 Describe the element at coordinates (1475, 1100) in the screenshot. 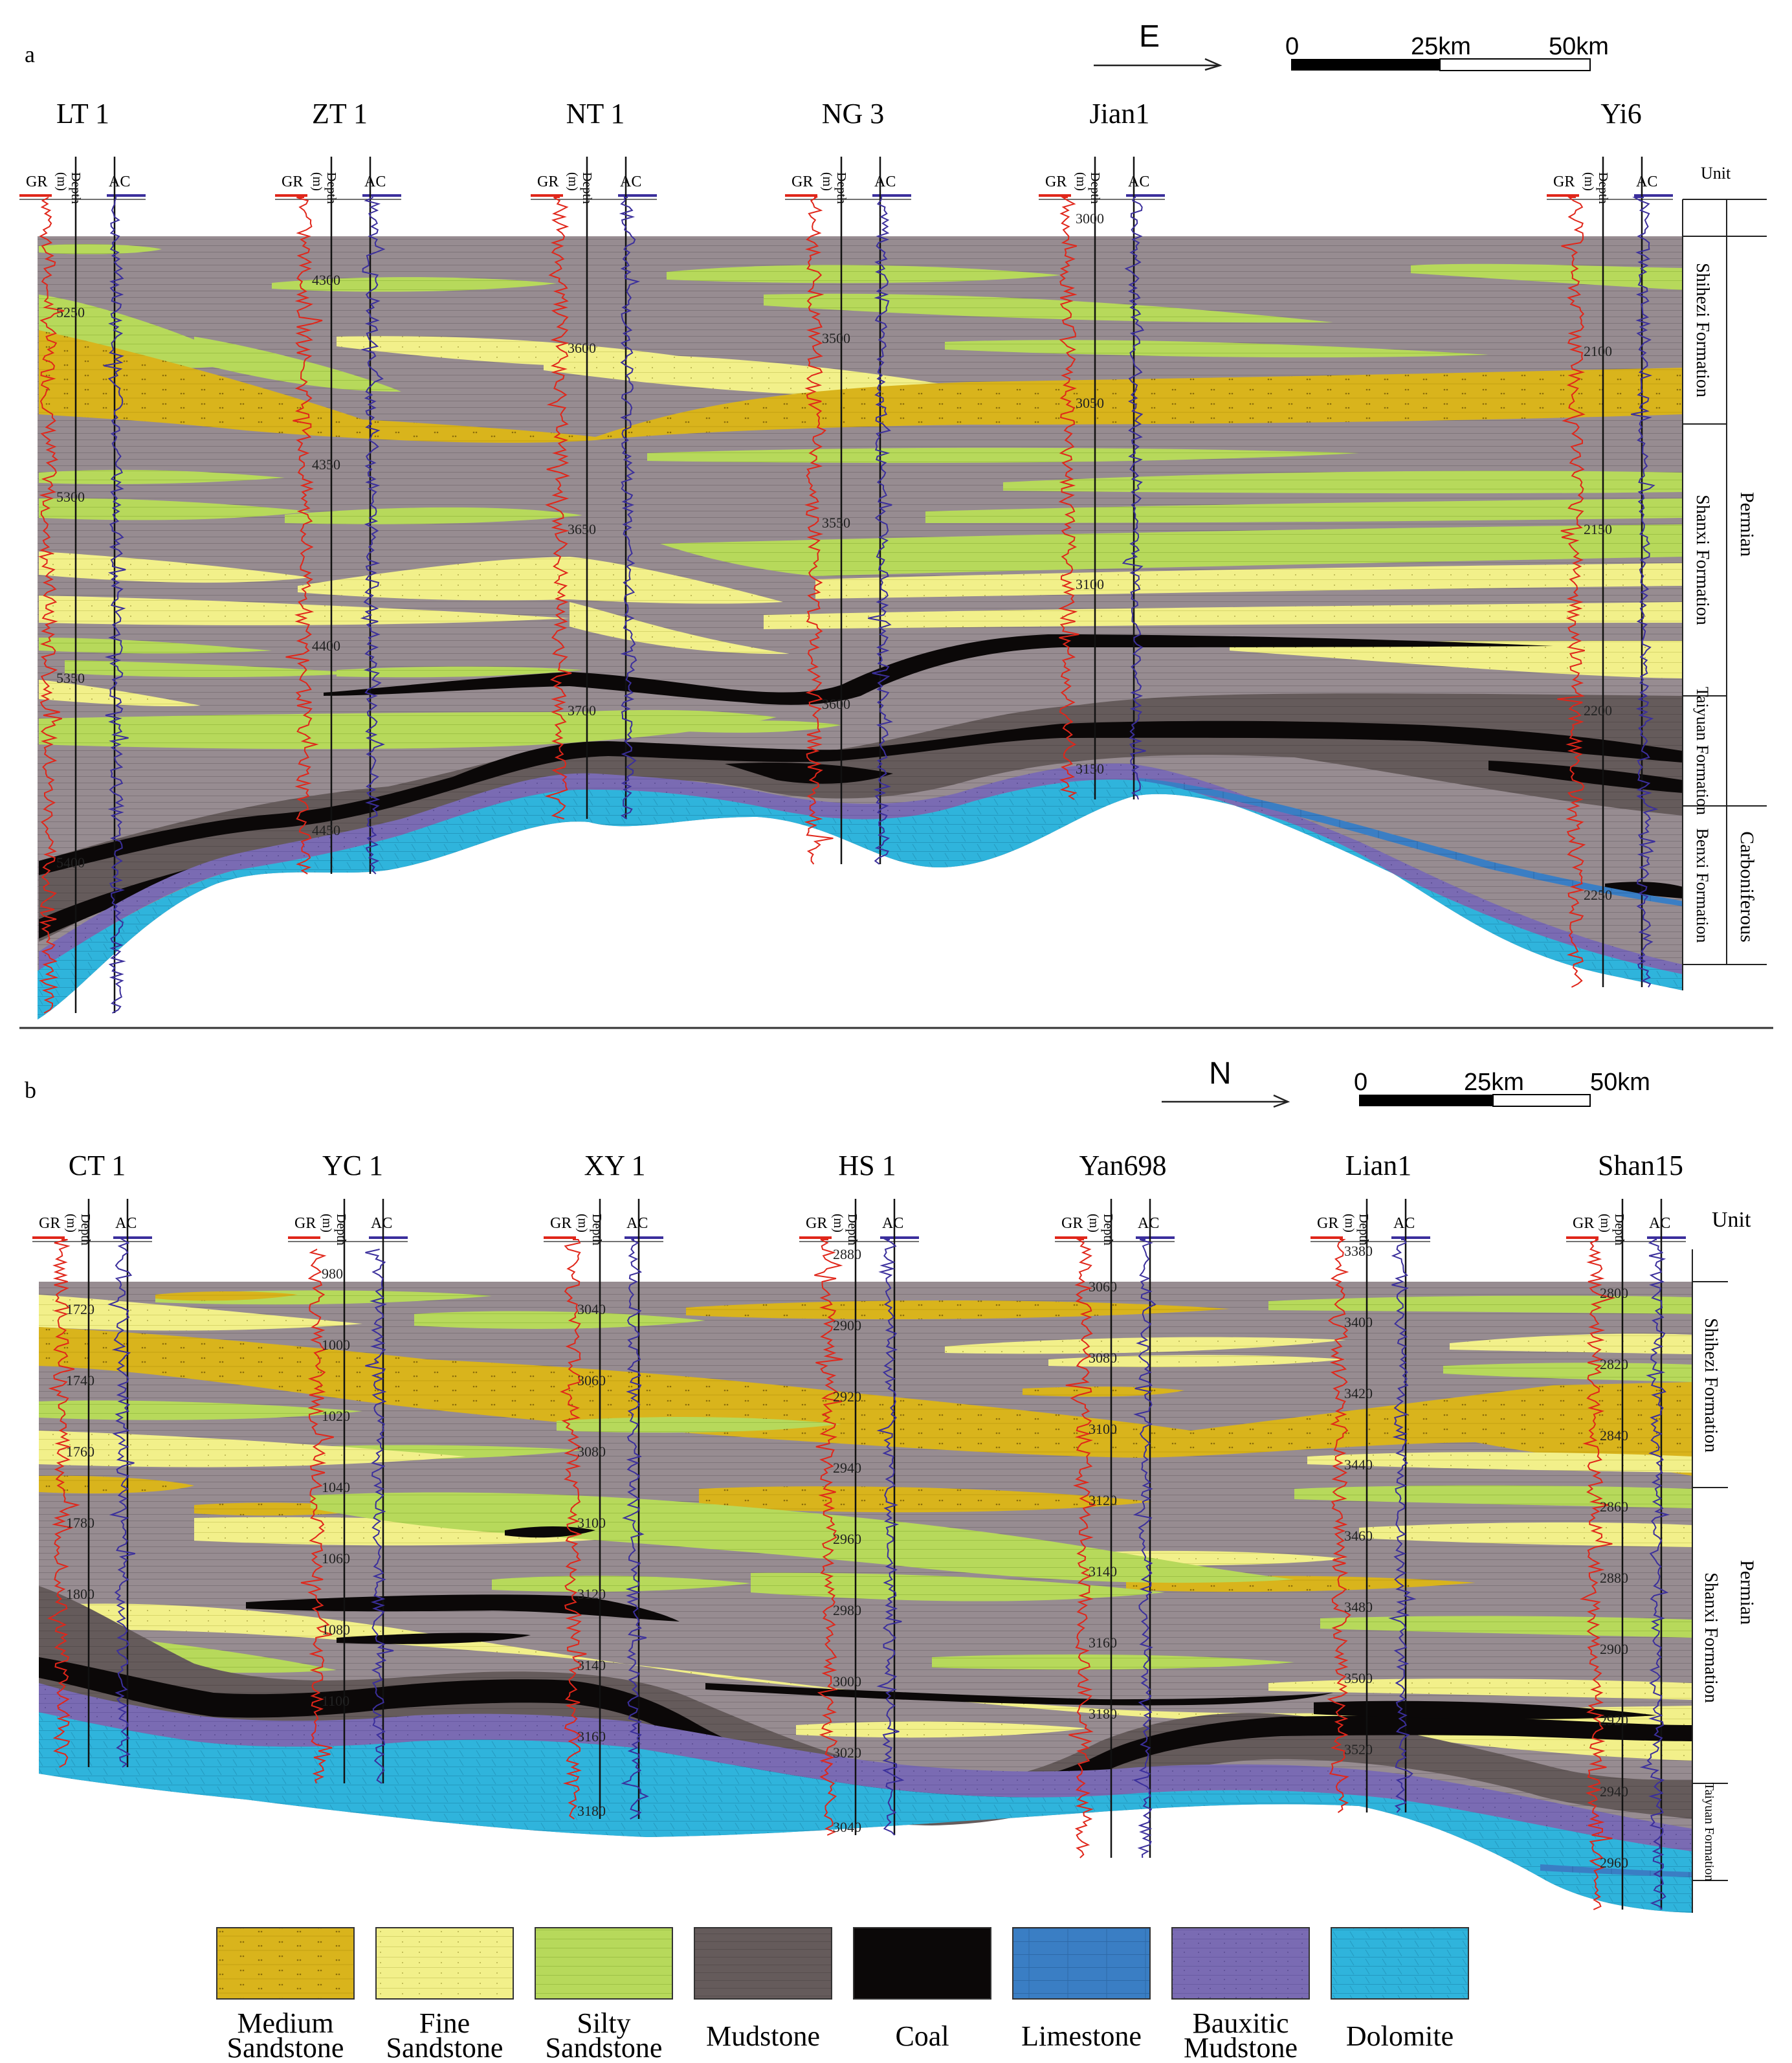

I see `scale-bar-b` at that location.